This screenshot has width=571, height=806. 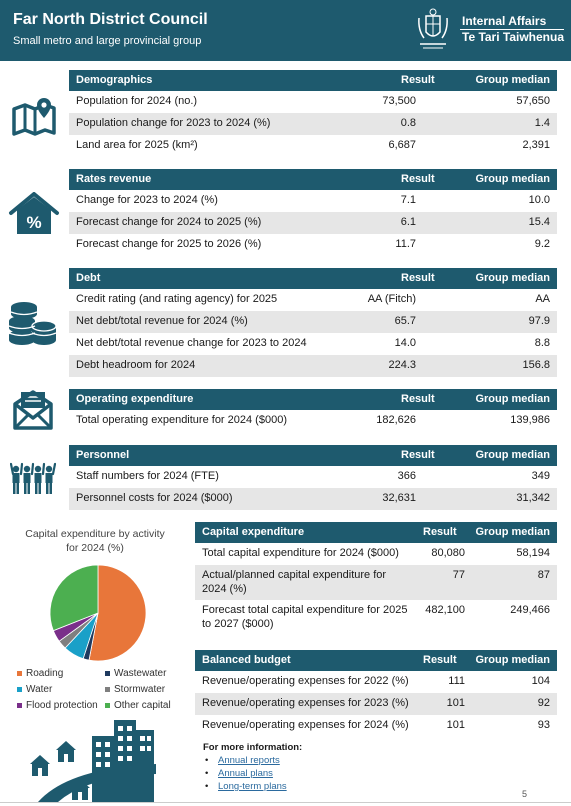 I want to click on map-icon, so click(x=34, y=117).